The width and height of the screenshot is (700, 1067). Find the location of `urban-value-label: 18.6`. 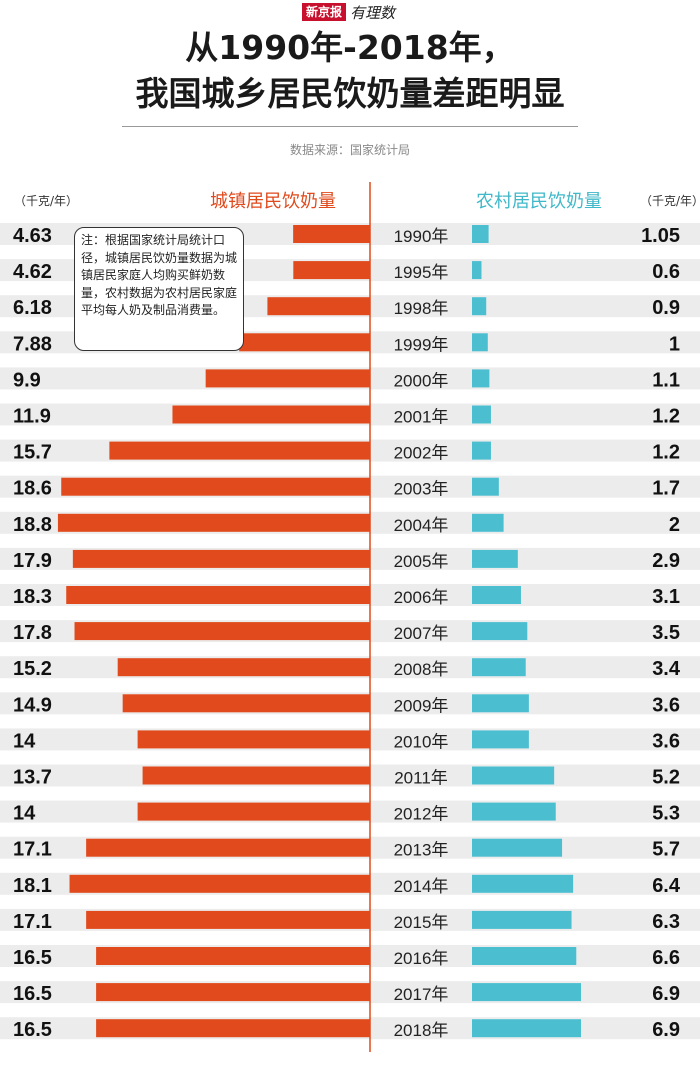

urban-value-label: 18.6 is located at coordinates (32, 489).